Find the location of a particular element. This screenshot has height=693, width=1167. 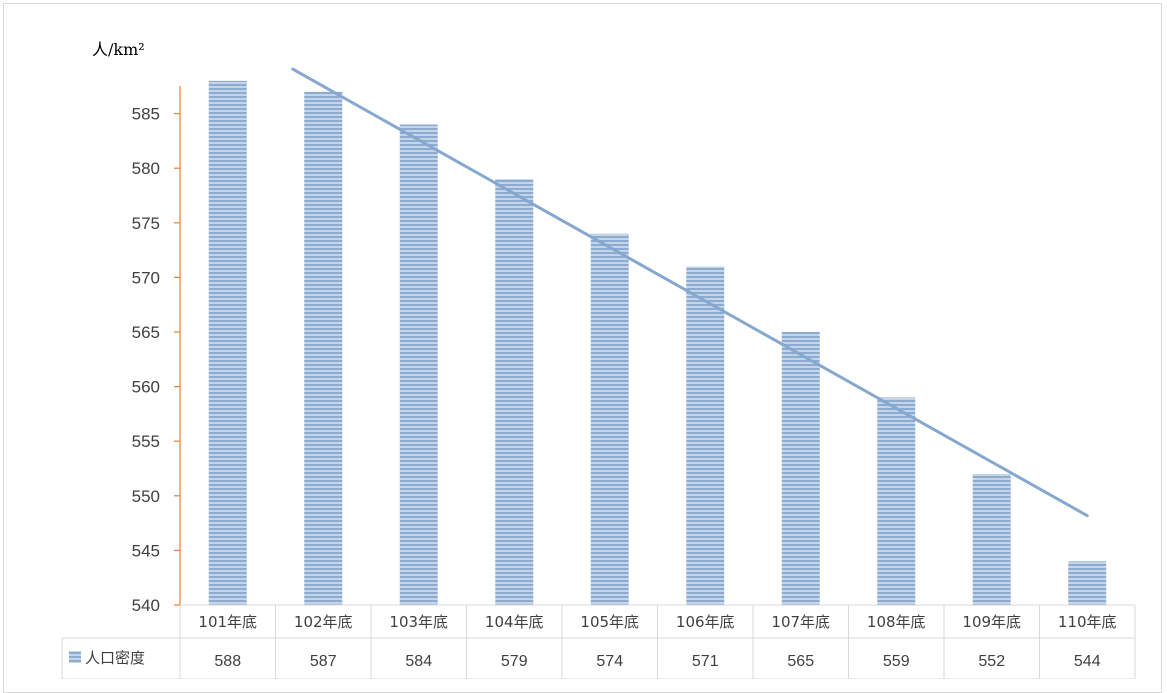

x-category-label-105年底: 105年底 is located at coordinates (609, 622).